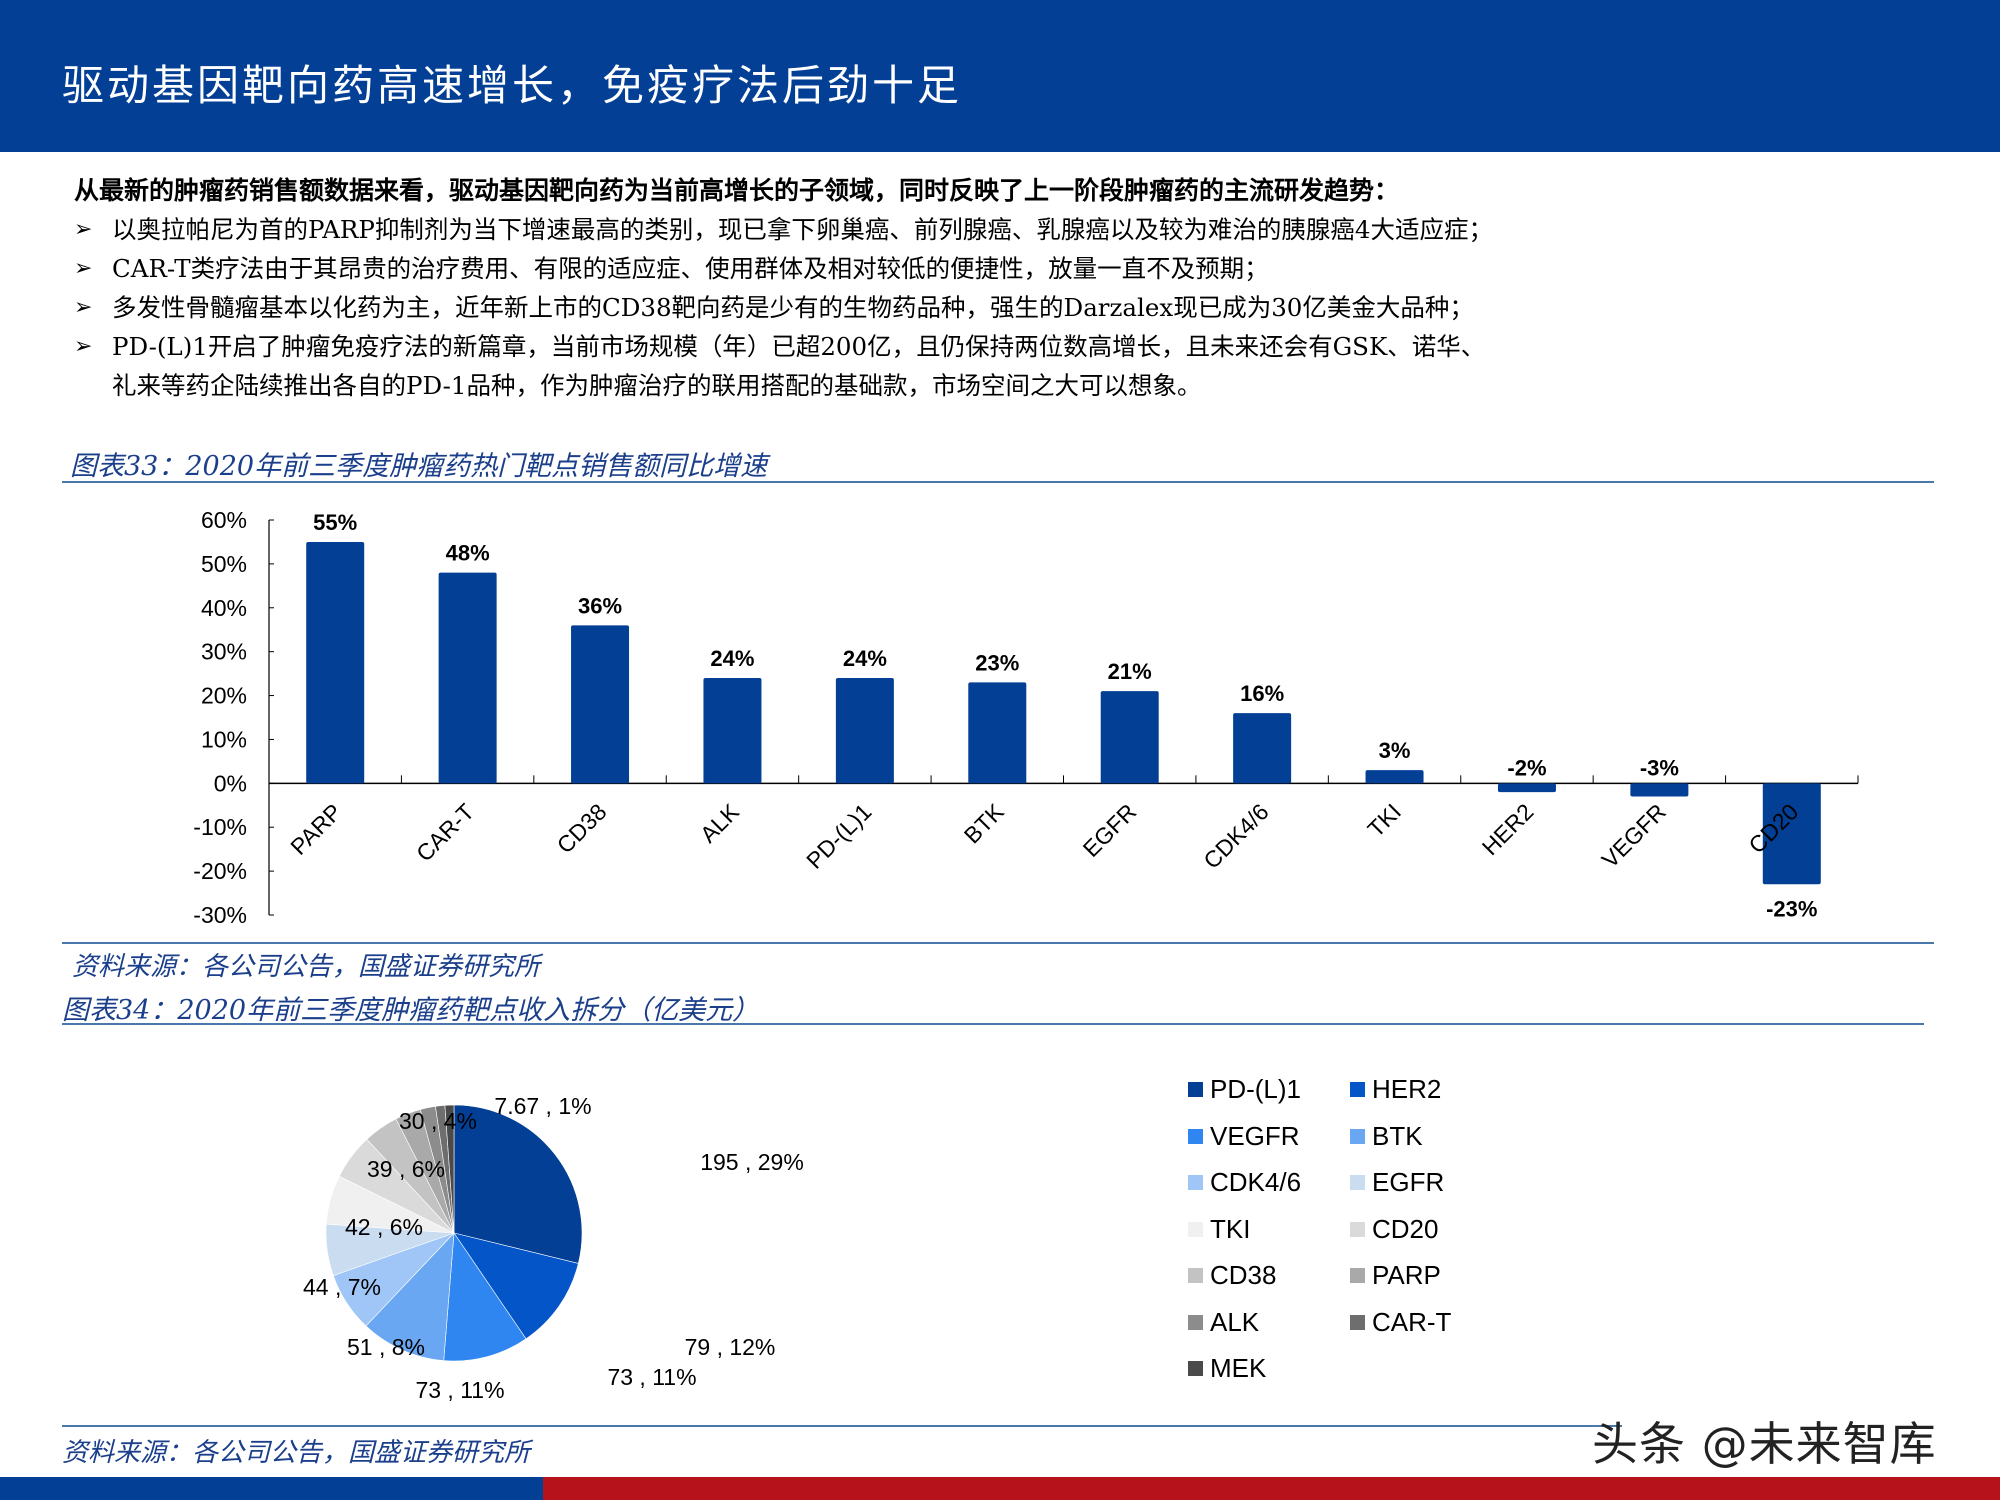  What do you see at coordinates (1395, 750) in the screenshot?
I see `bar-value-label: 3%` at bounding box center [1395, 750].